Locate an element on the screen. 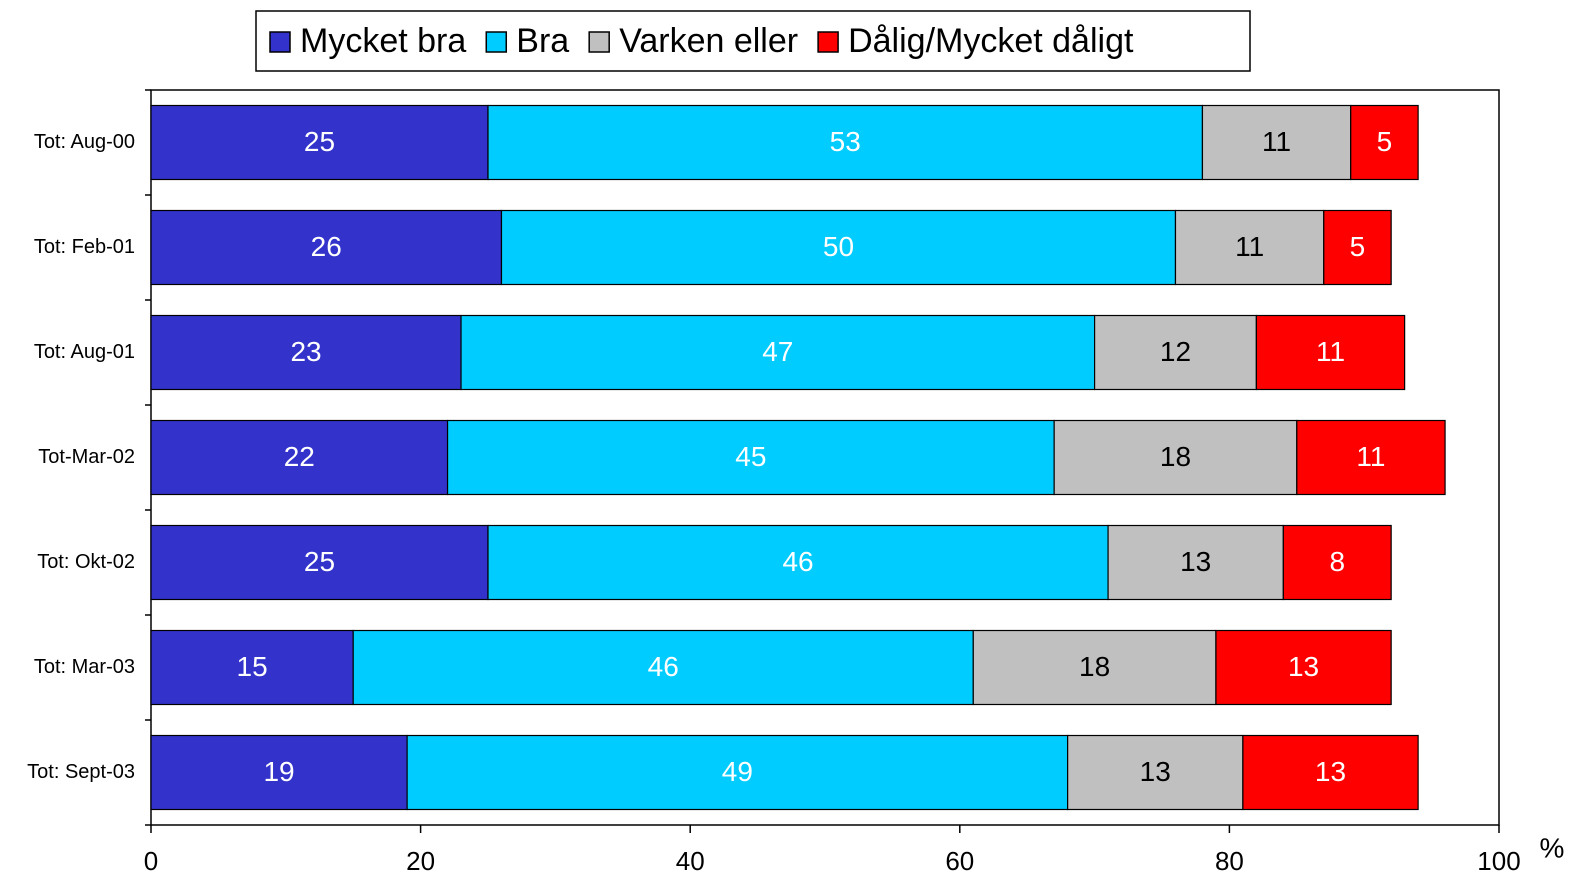  y-tick-label: Tot: Aug-01 is located at coordinates (84, 352).